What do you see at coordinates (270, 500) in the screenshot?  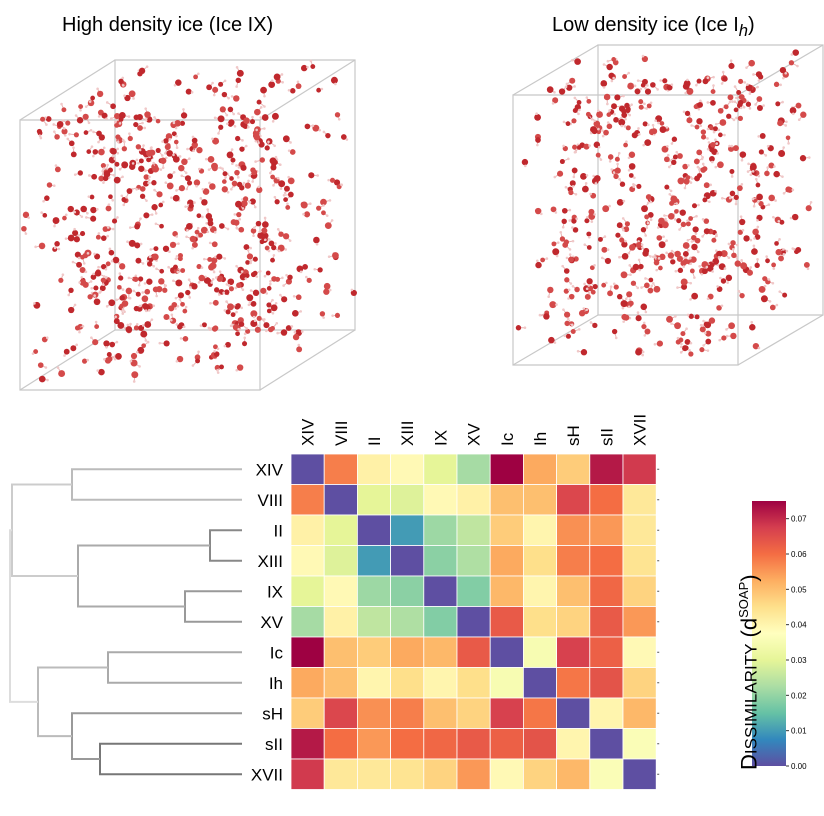 I see `y-label-VIII: VIII` at bounding box center [270, 500].